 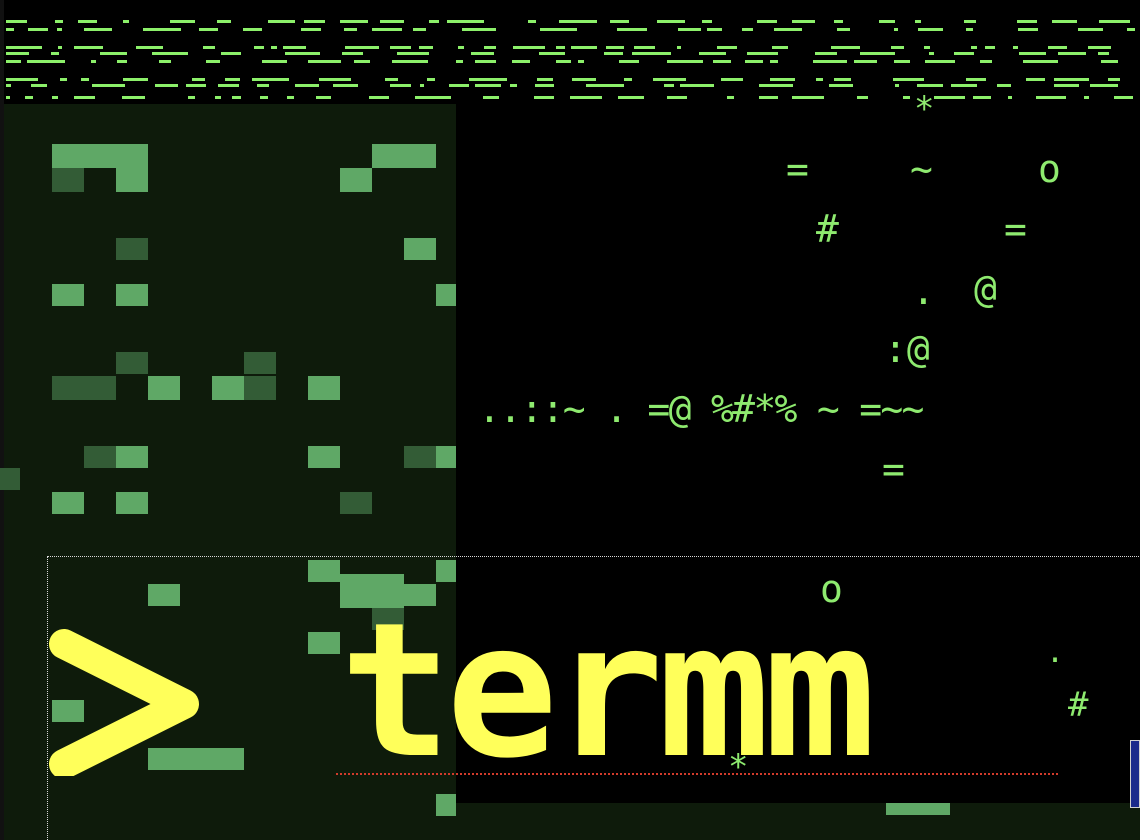 I want to click on ascii-glyph-g15: *, so click(x=738, y=767).